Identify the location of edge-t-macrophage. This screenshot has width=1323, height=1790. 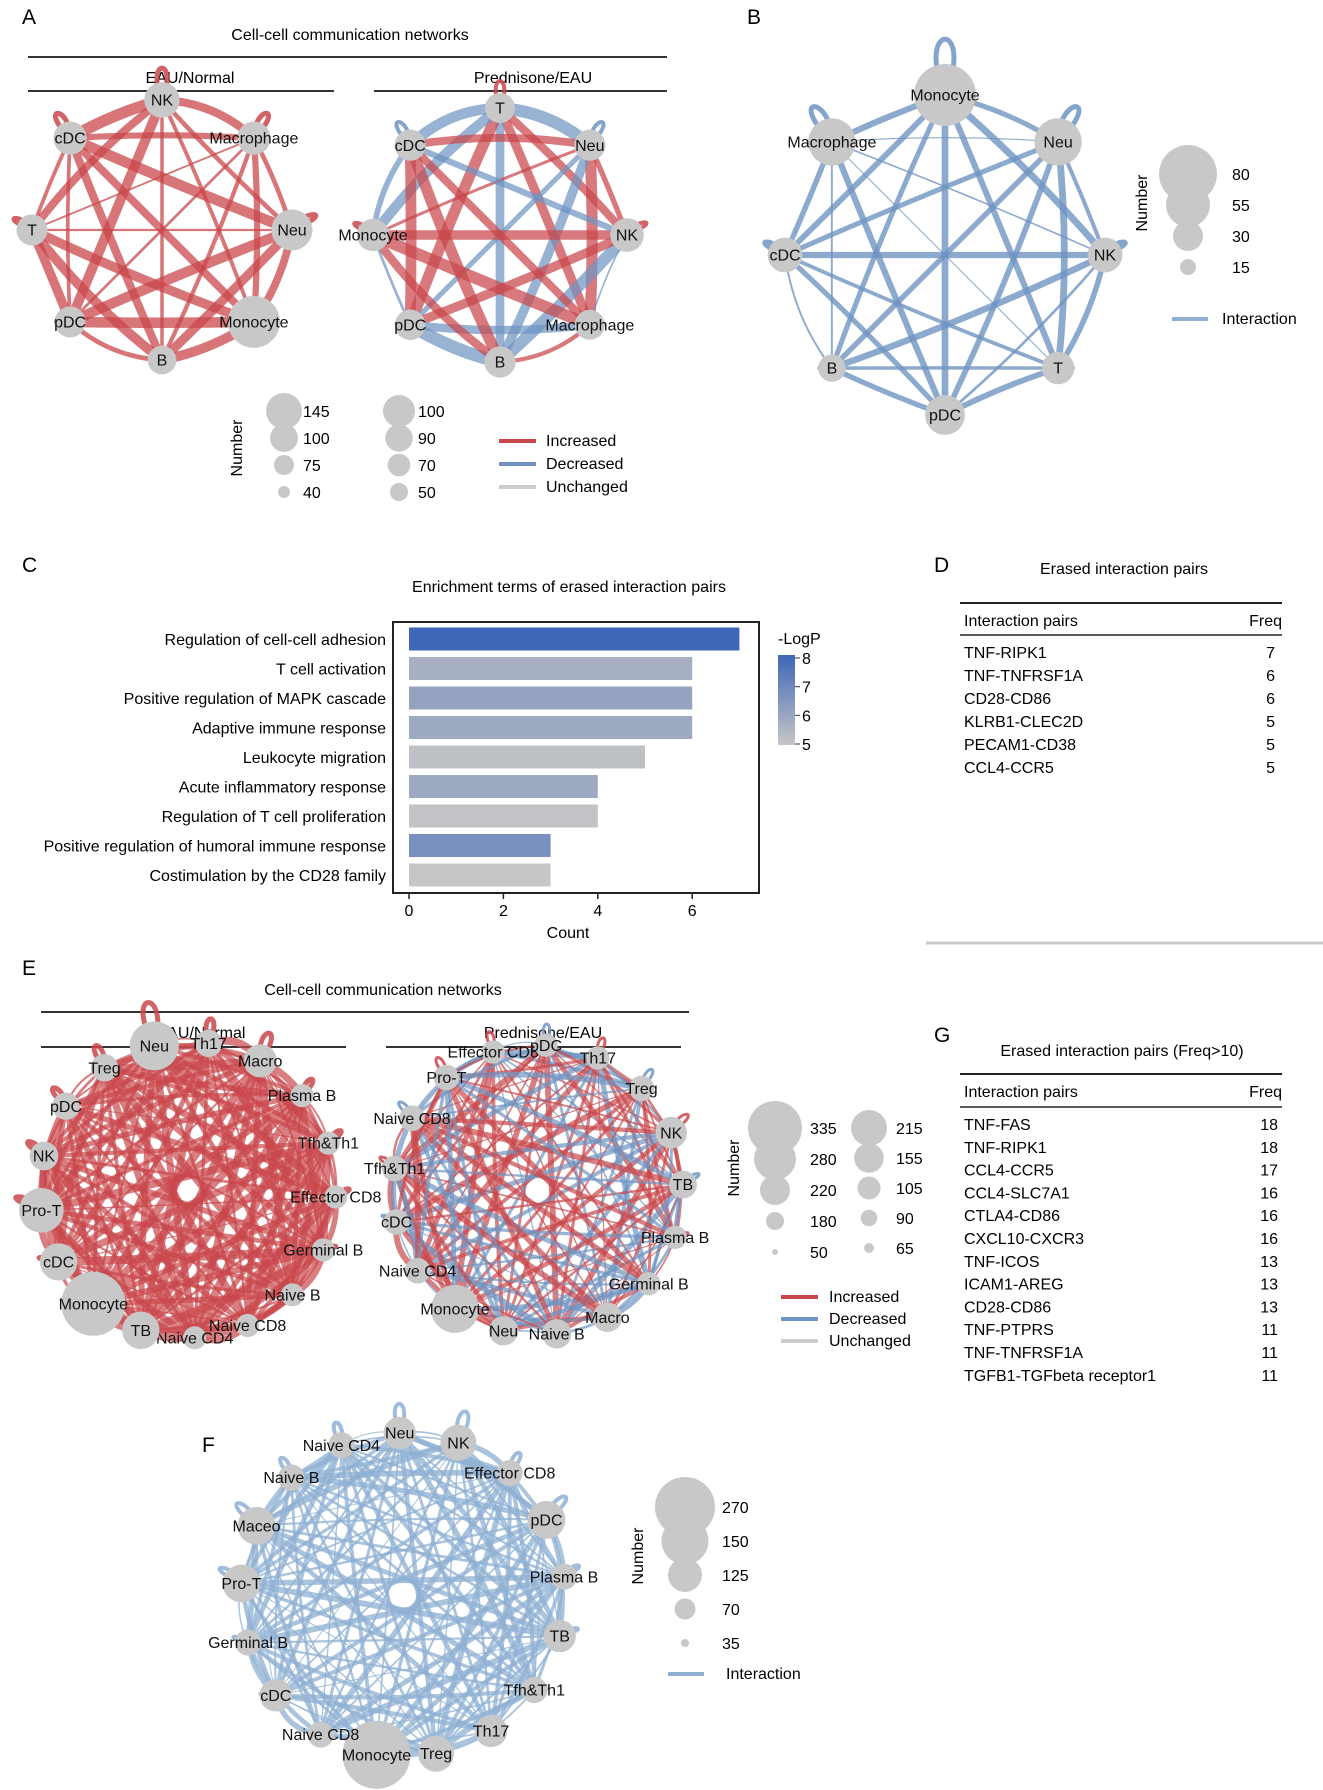
(945, 255).